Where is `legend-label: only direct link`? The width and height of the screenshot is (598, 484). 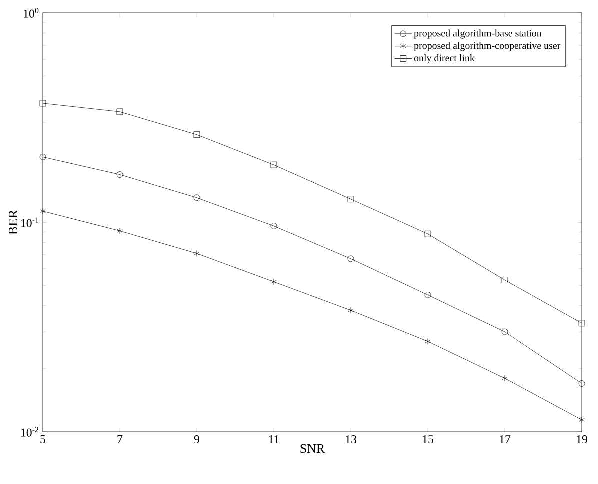 legend-label: only direct link is located at coordinates (444, 59).